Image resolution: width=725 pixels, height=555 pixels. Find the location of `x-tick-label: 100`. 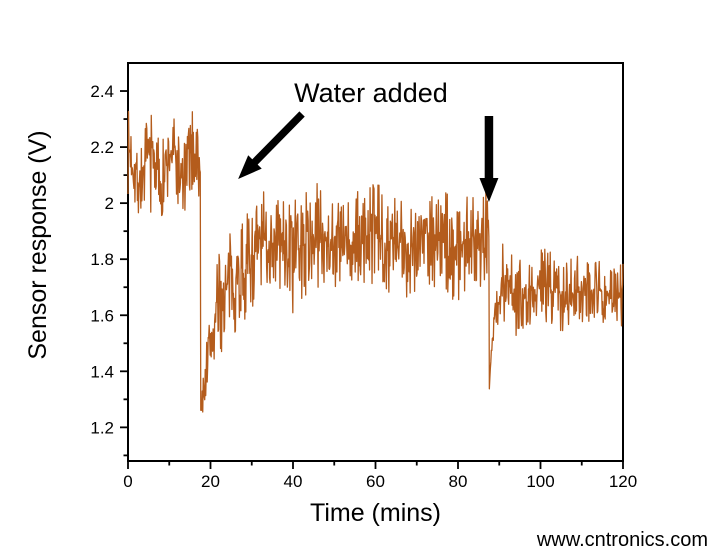

x-tick-label: 100 is located at coordinates (540, 481).